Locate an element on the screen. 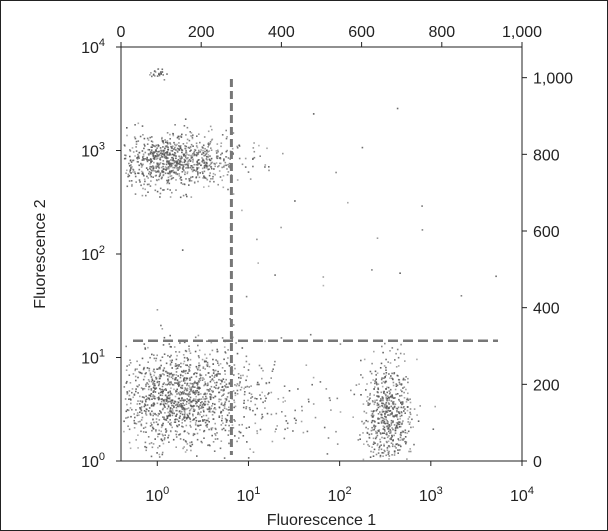 This screenshot has width=608, height=531. x-axis-title: Fluorescence 1 is located at coordinates (321, 520).